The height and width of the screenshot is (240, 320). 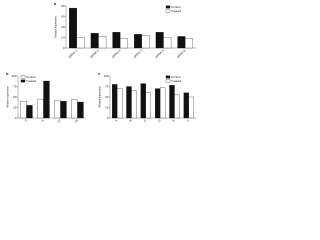 What do you see at coordinates (59, 120) in the screenshot?
I see `x-tick-label: 12` at bounding box center [59, 120].